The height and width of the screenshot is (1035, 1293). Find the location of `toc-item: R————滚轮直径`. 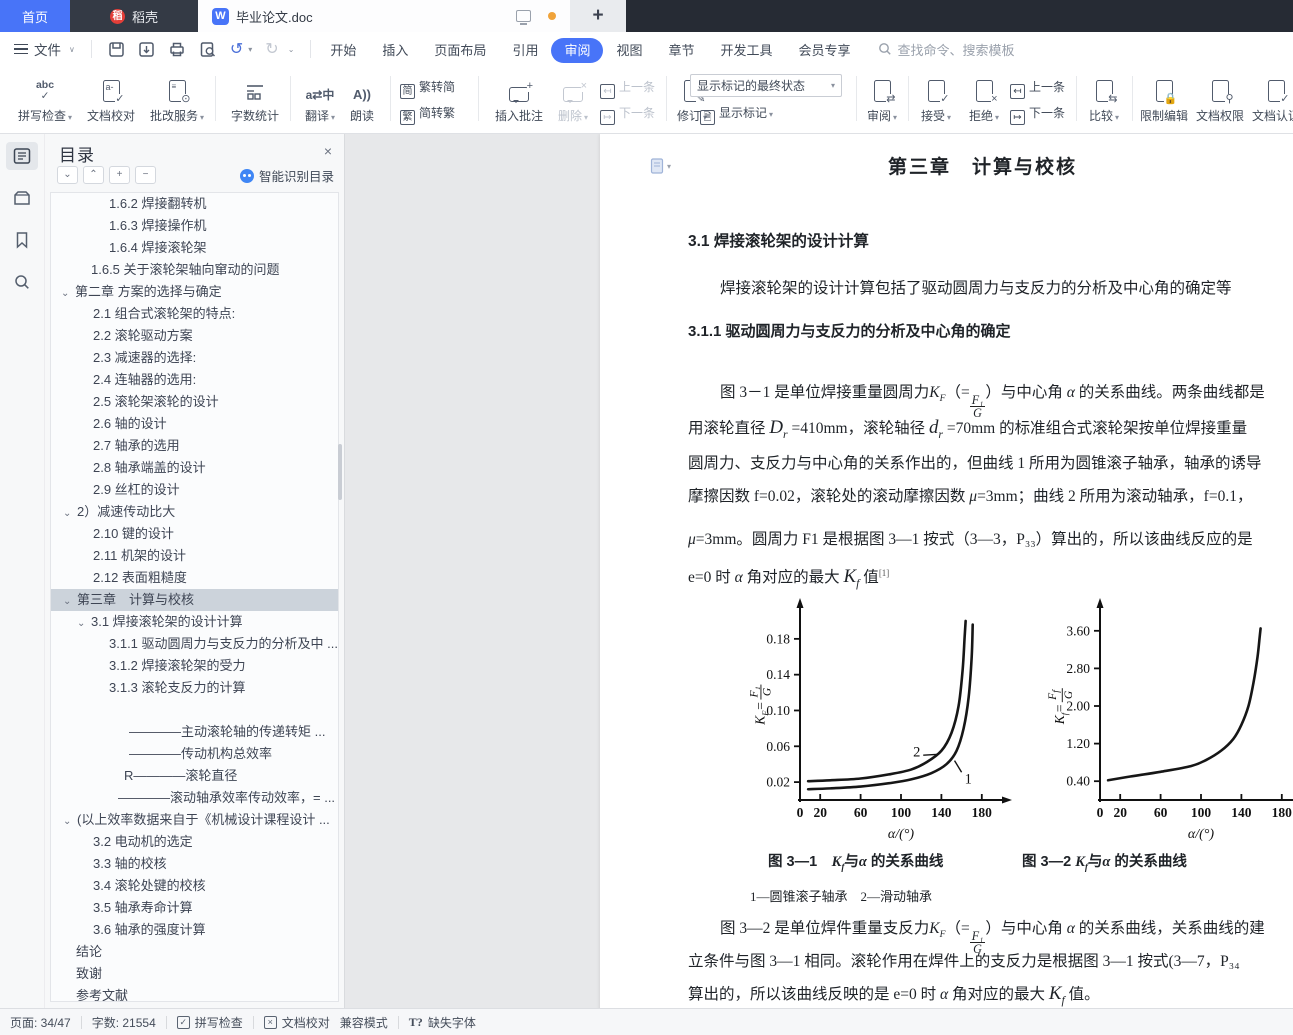

toc-item: R————滚轮直径 is located at coordinates (194, 776).